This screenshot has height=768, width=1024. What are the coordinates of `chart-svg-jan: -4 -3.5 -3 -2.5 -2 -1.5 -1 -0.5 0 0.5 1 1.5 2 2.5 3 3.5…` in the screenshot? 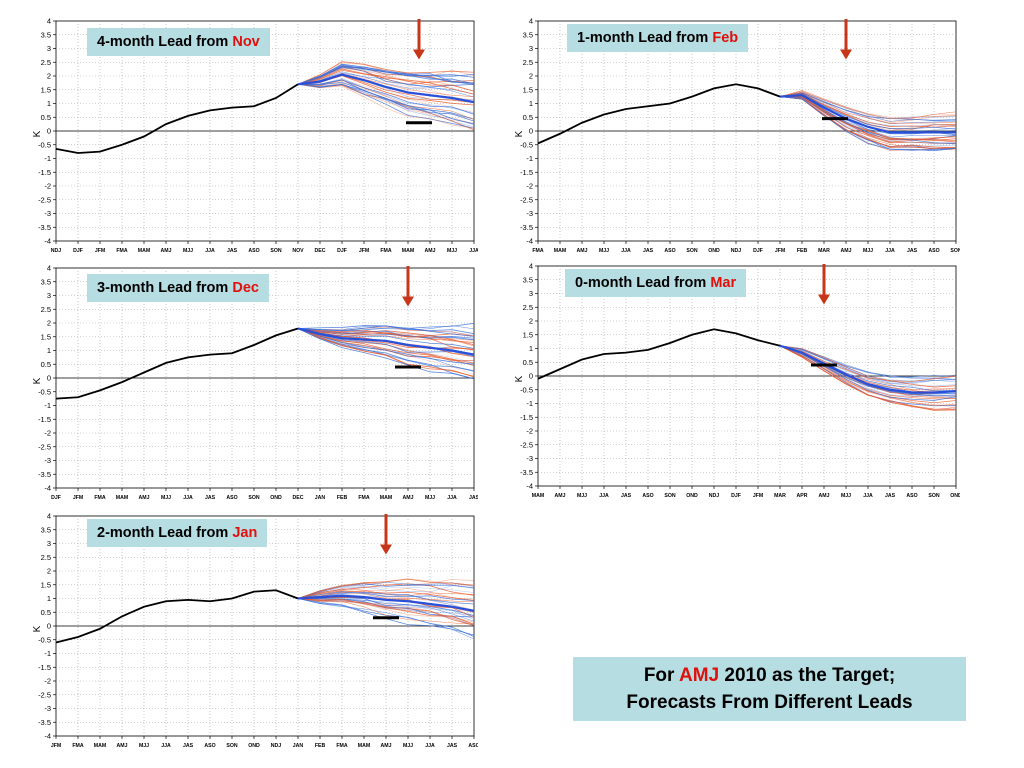 It's located at (255, 631).